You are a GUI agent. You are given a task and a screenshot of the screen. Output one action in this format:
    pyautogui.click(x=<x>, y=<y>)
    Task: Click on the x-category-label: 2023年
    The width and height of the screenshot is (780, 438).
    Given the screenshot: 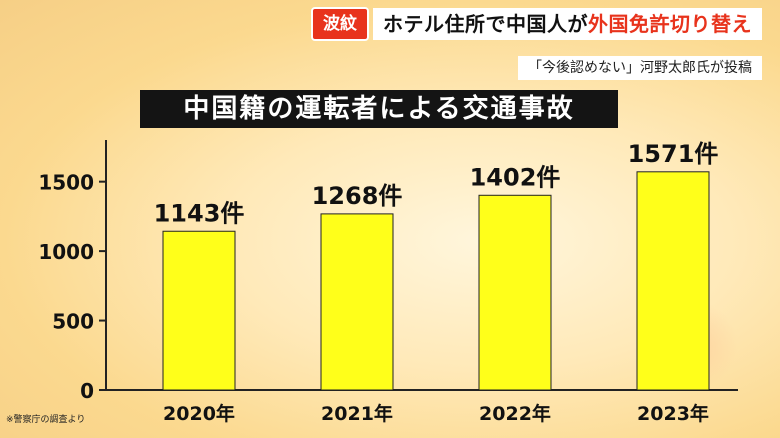 What is the action you would take?
    pyautogui.click(x=673, y=413)
    